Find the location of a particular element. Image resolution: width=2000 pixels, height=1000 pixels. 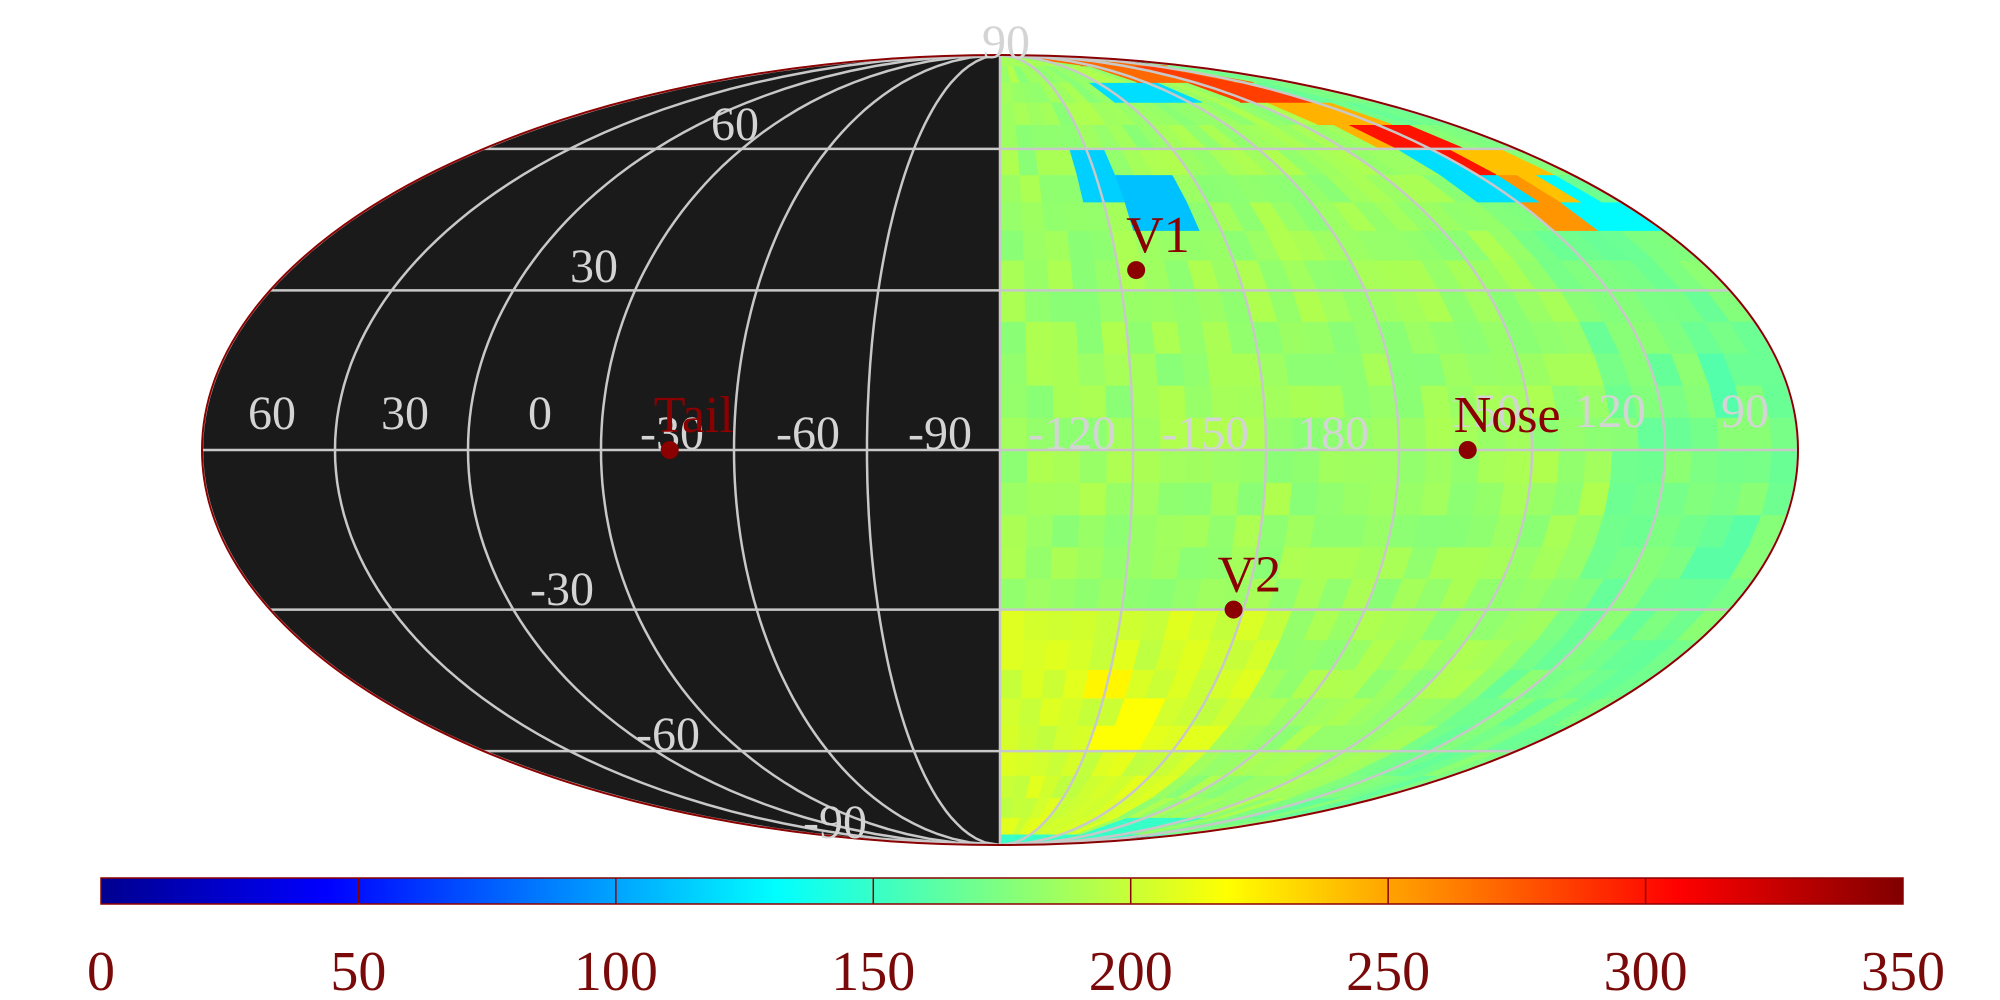

colorbar-gradient is located at coordinates (1002, 891).